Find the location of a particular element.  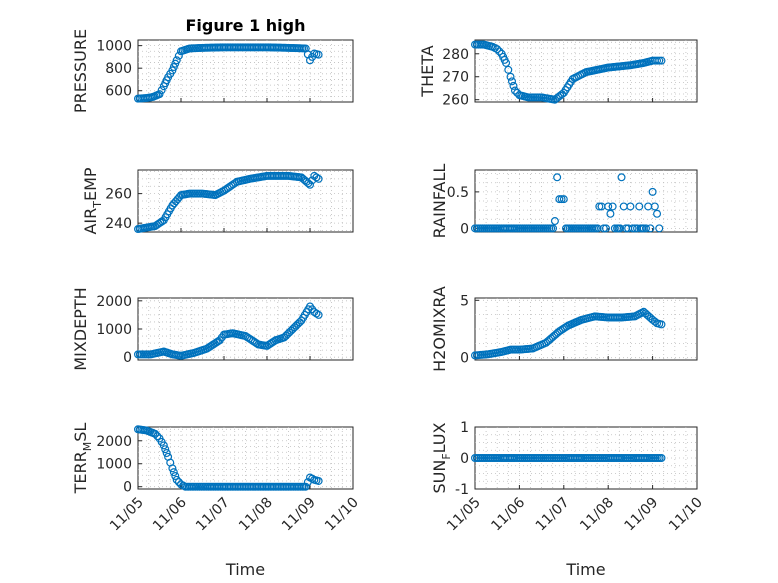

y-tick-label: 600 is located at coordinates (118, 92).